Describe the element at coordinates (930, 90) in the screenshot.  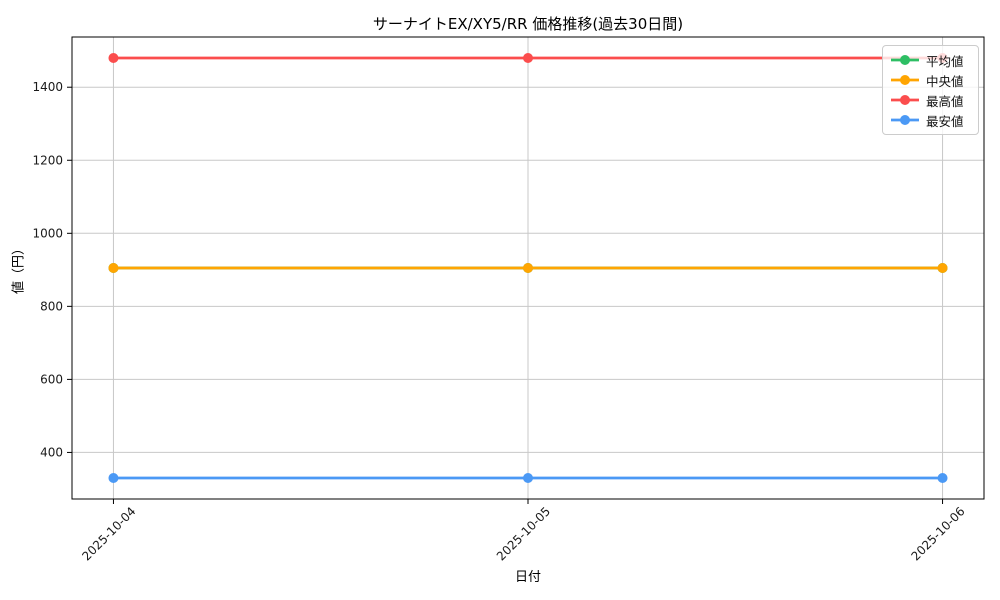
I see `legend: 平均値中央値最高値最安値` at that location.